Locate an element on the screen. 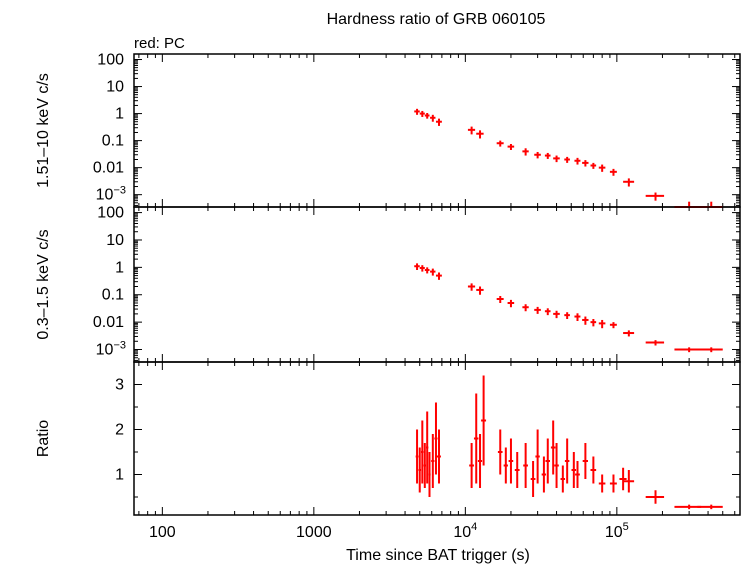  y-tick-label: 2 is located at coordinates (119, 430).